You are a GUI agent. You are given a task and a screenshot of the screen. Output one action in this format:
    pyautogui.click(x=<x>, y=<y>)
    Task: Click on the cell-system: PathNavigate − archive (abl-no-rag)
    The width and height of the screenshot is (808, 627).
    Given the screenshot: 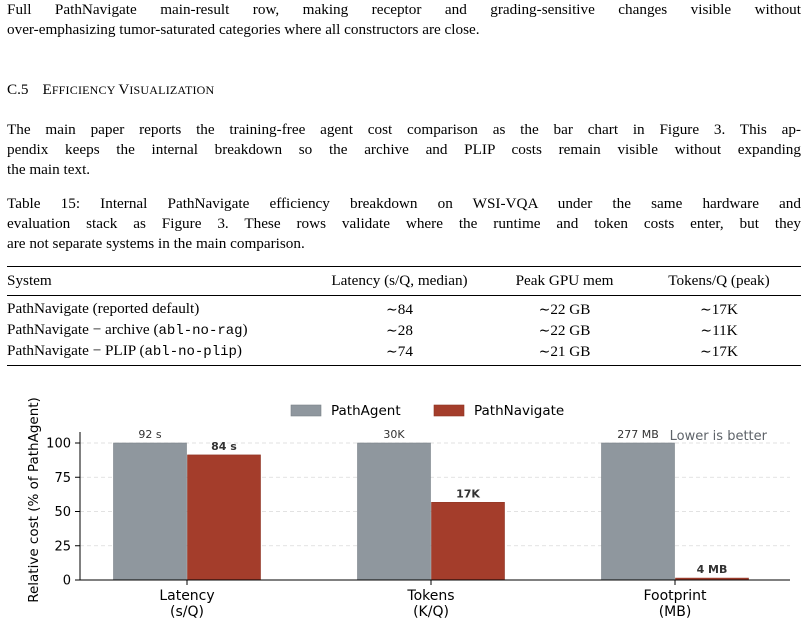 What is the action you would take?
    pyautogui.click(x=157, y=330)
    